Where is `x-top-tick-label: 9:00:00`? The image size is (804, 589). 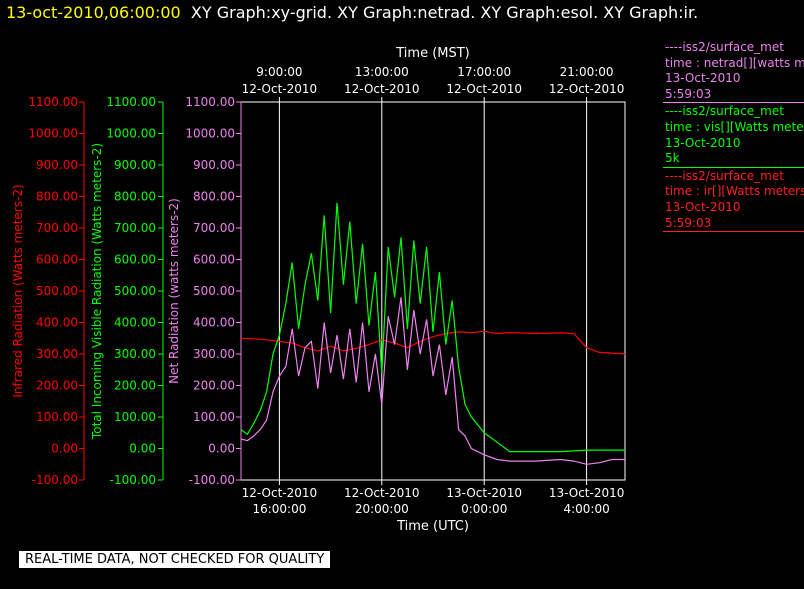
x-top-tick-label: 9:00:00 is located at coordinates (279, 72).